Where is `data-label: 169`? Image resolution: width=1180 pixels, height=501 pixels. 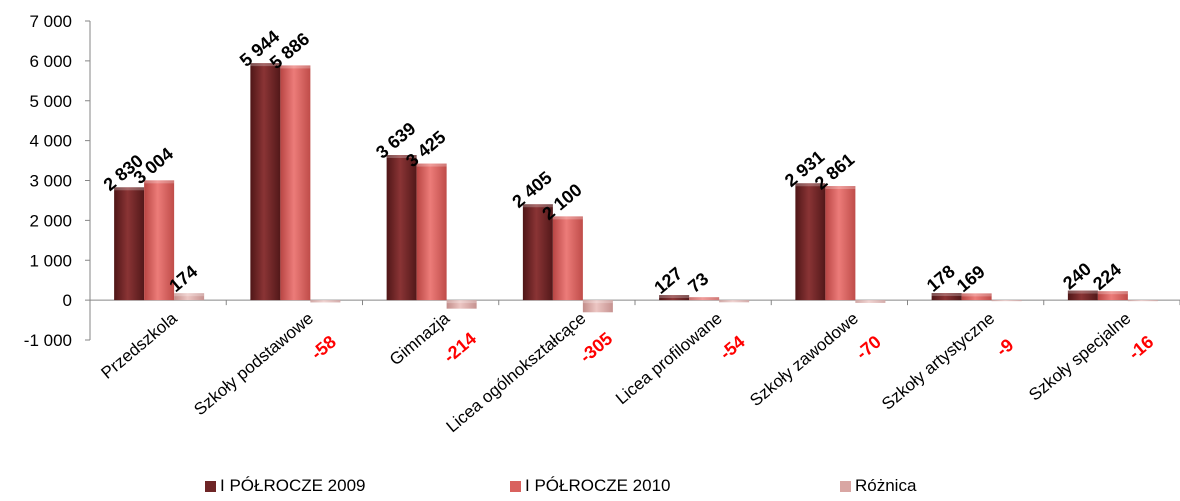
data-label: 169 is located at coordinates (971, 278).